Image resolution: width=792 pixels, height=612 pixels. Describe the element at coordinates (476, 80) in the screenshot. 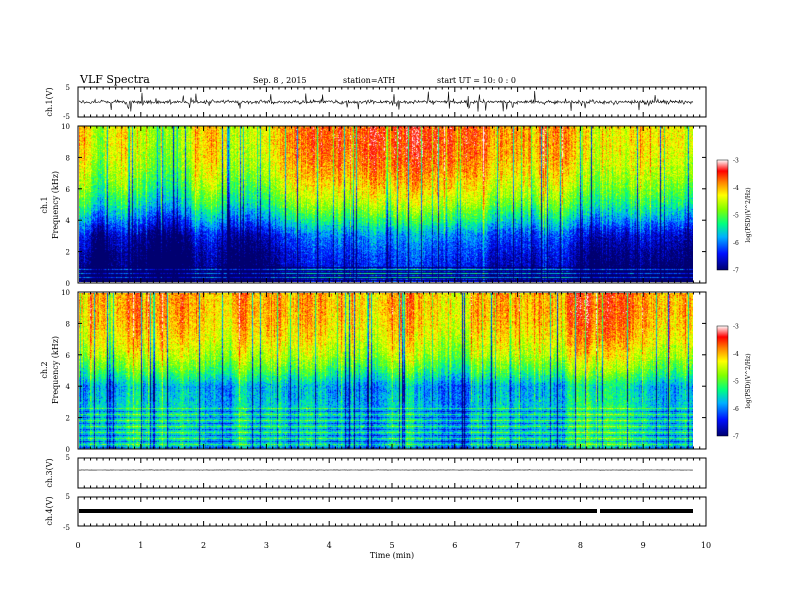

I see `start-time-label: start UT = 10: 0 : 0` at that location.